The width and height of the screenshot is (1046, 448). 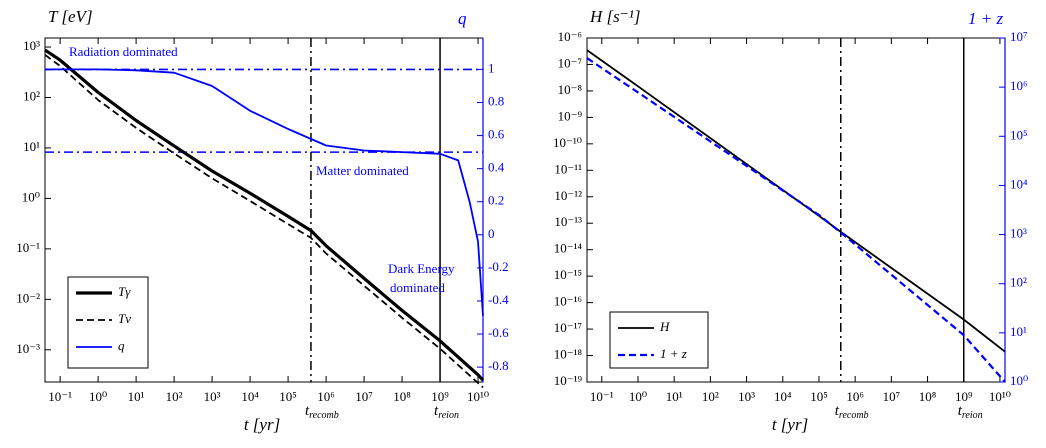 What do you see at coordinates (568, 327) in the screenshot?
I see `y-tick-label: 10⁻¹⁷` at bounding box center [568, 327].